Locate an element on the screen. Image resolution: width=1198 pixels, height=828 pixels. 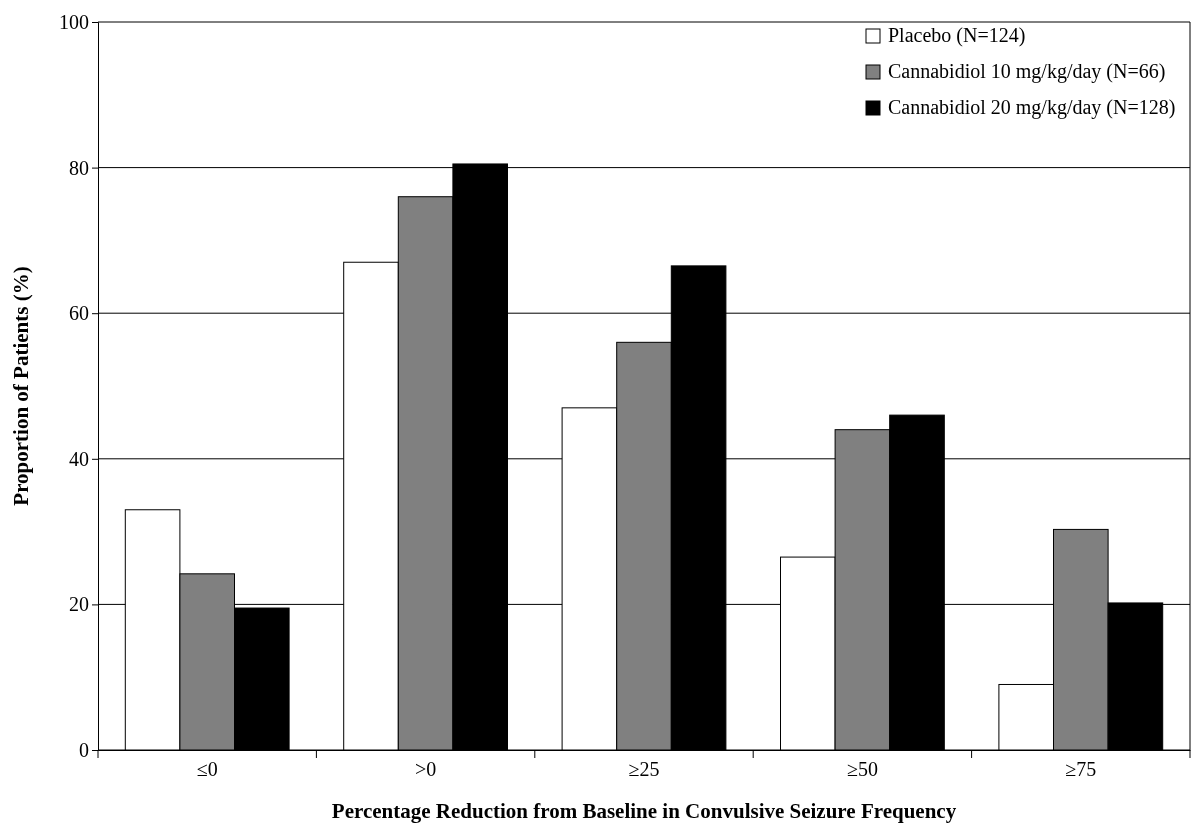
y-tick-label: 0 is located at coordinates (84, 749).